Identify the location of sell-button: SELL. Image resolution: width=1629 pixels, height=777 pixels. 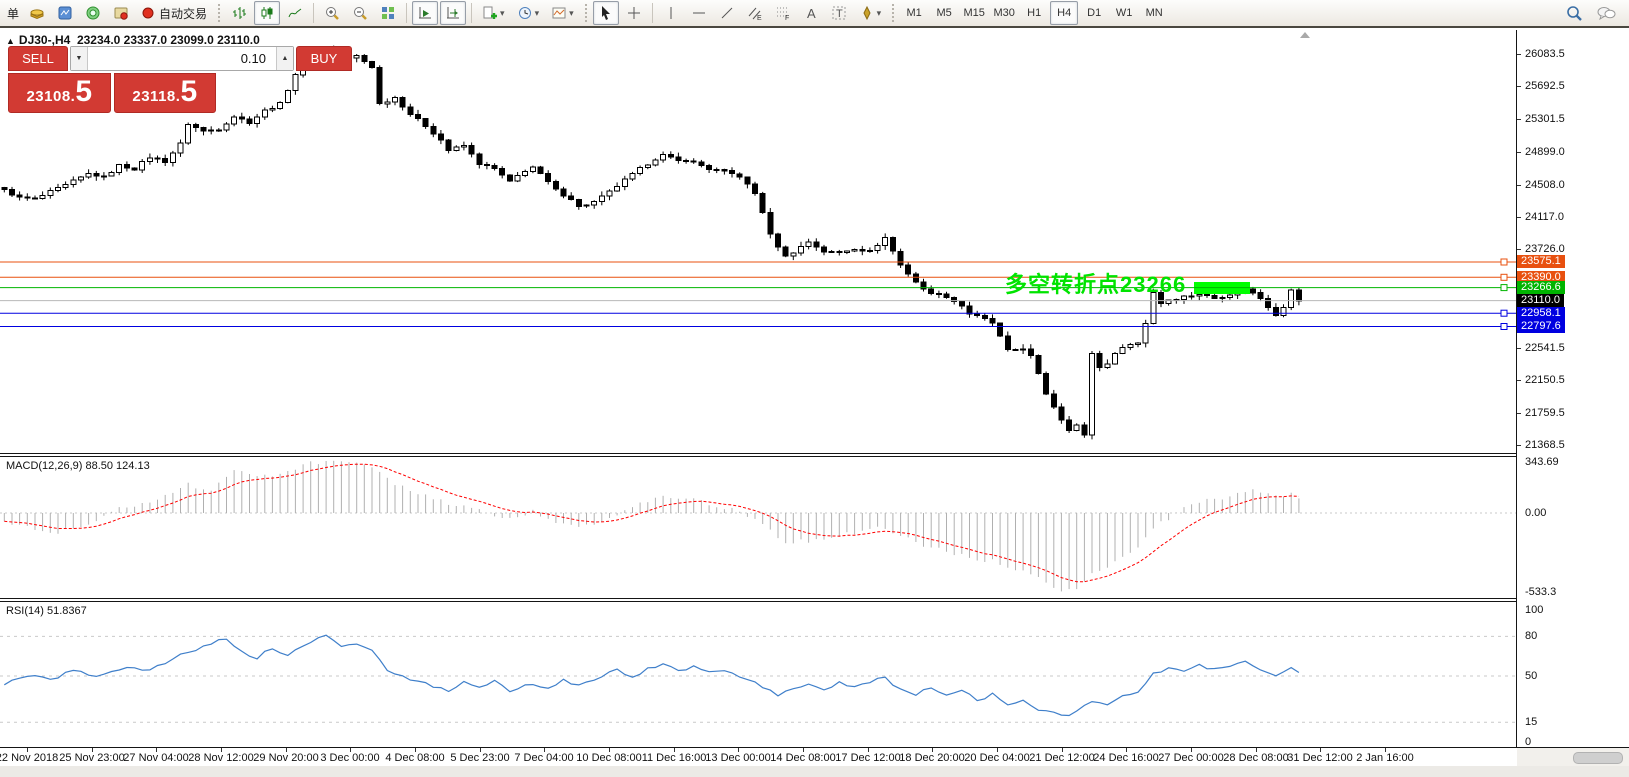
(38, 58).